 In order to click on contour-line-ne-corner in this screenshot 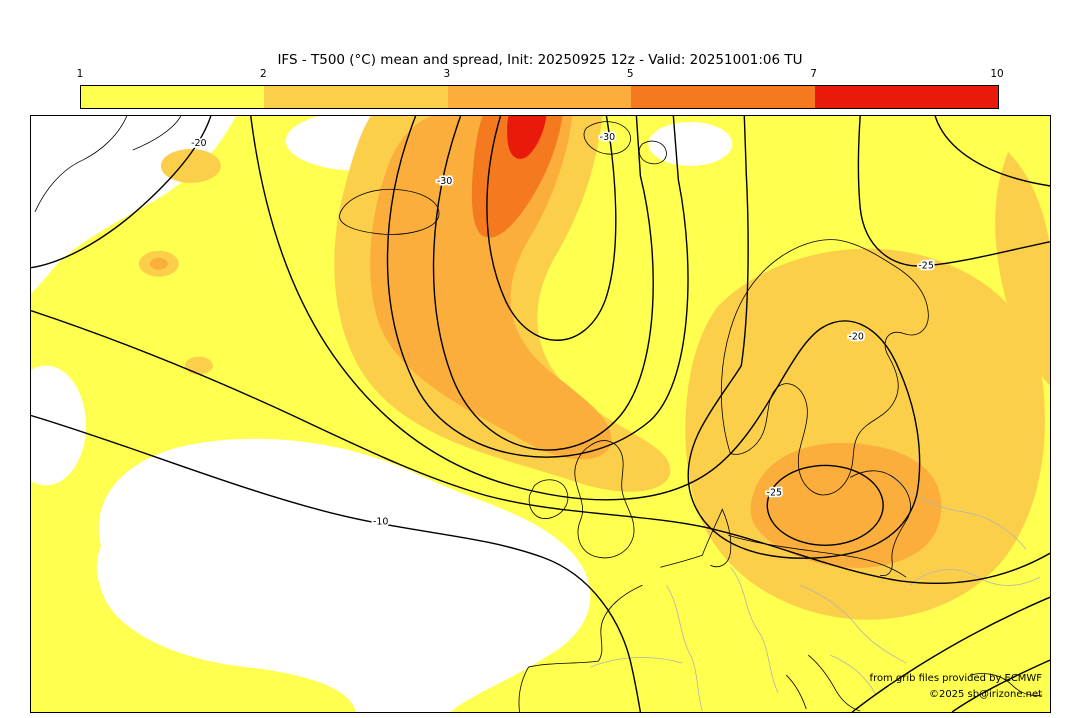, I will do `click(992, 151)`.